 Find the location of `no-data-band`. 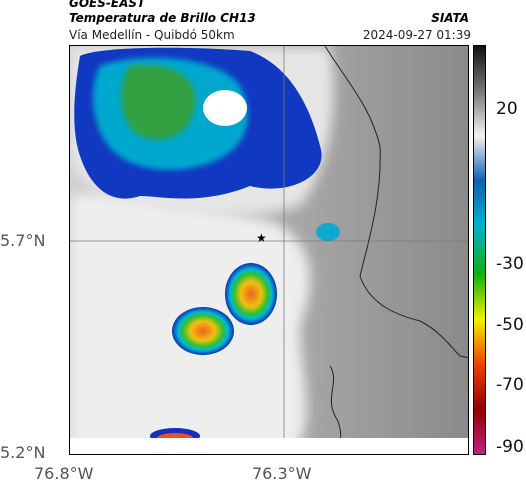

no-data-band is located at coordinates (269, 446).